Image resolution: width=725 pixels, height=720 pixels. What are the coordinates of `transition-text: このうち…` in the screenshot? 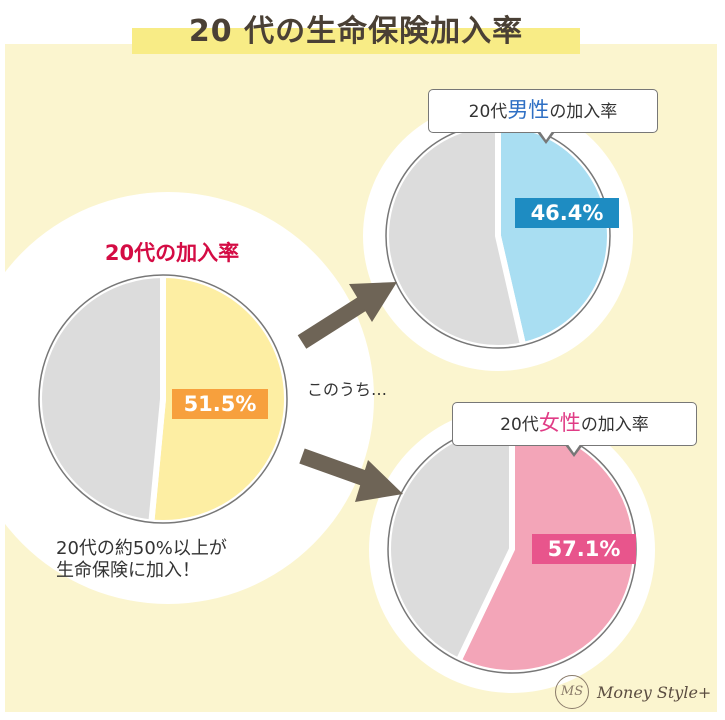 It's located at (347, 389).